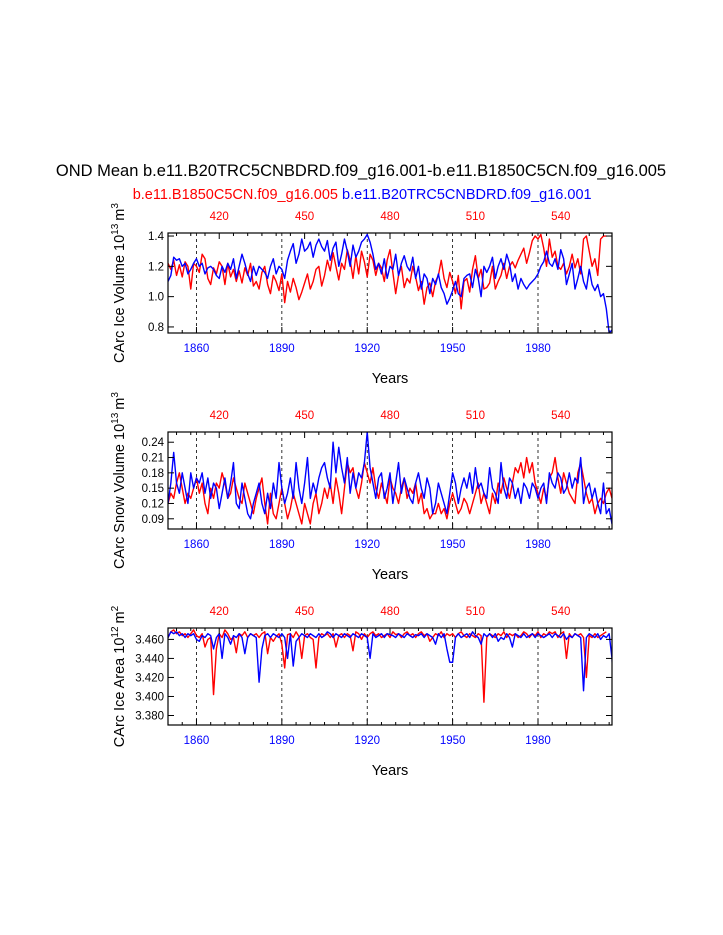  I want to click on y-axis-label-text: CArc Ice Area 10, so click(120, 693).